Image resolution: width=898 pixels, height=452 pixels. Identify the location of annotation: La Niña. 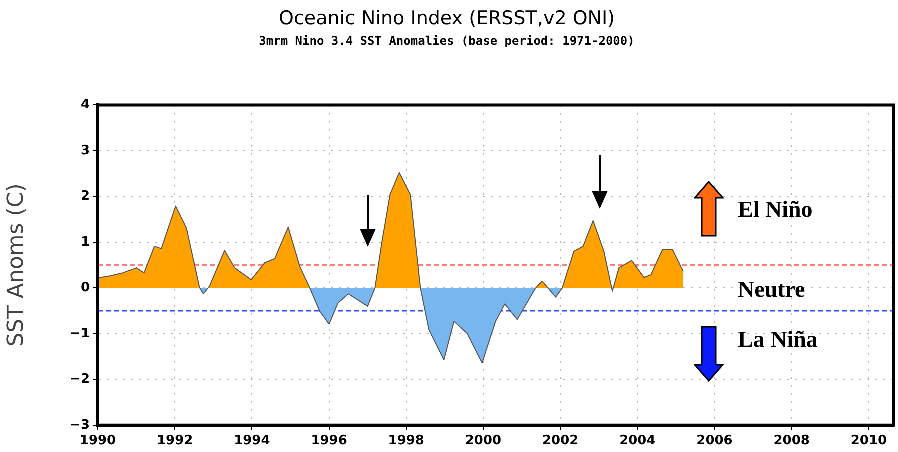
(778, 340).